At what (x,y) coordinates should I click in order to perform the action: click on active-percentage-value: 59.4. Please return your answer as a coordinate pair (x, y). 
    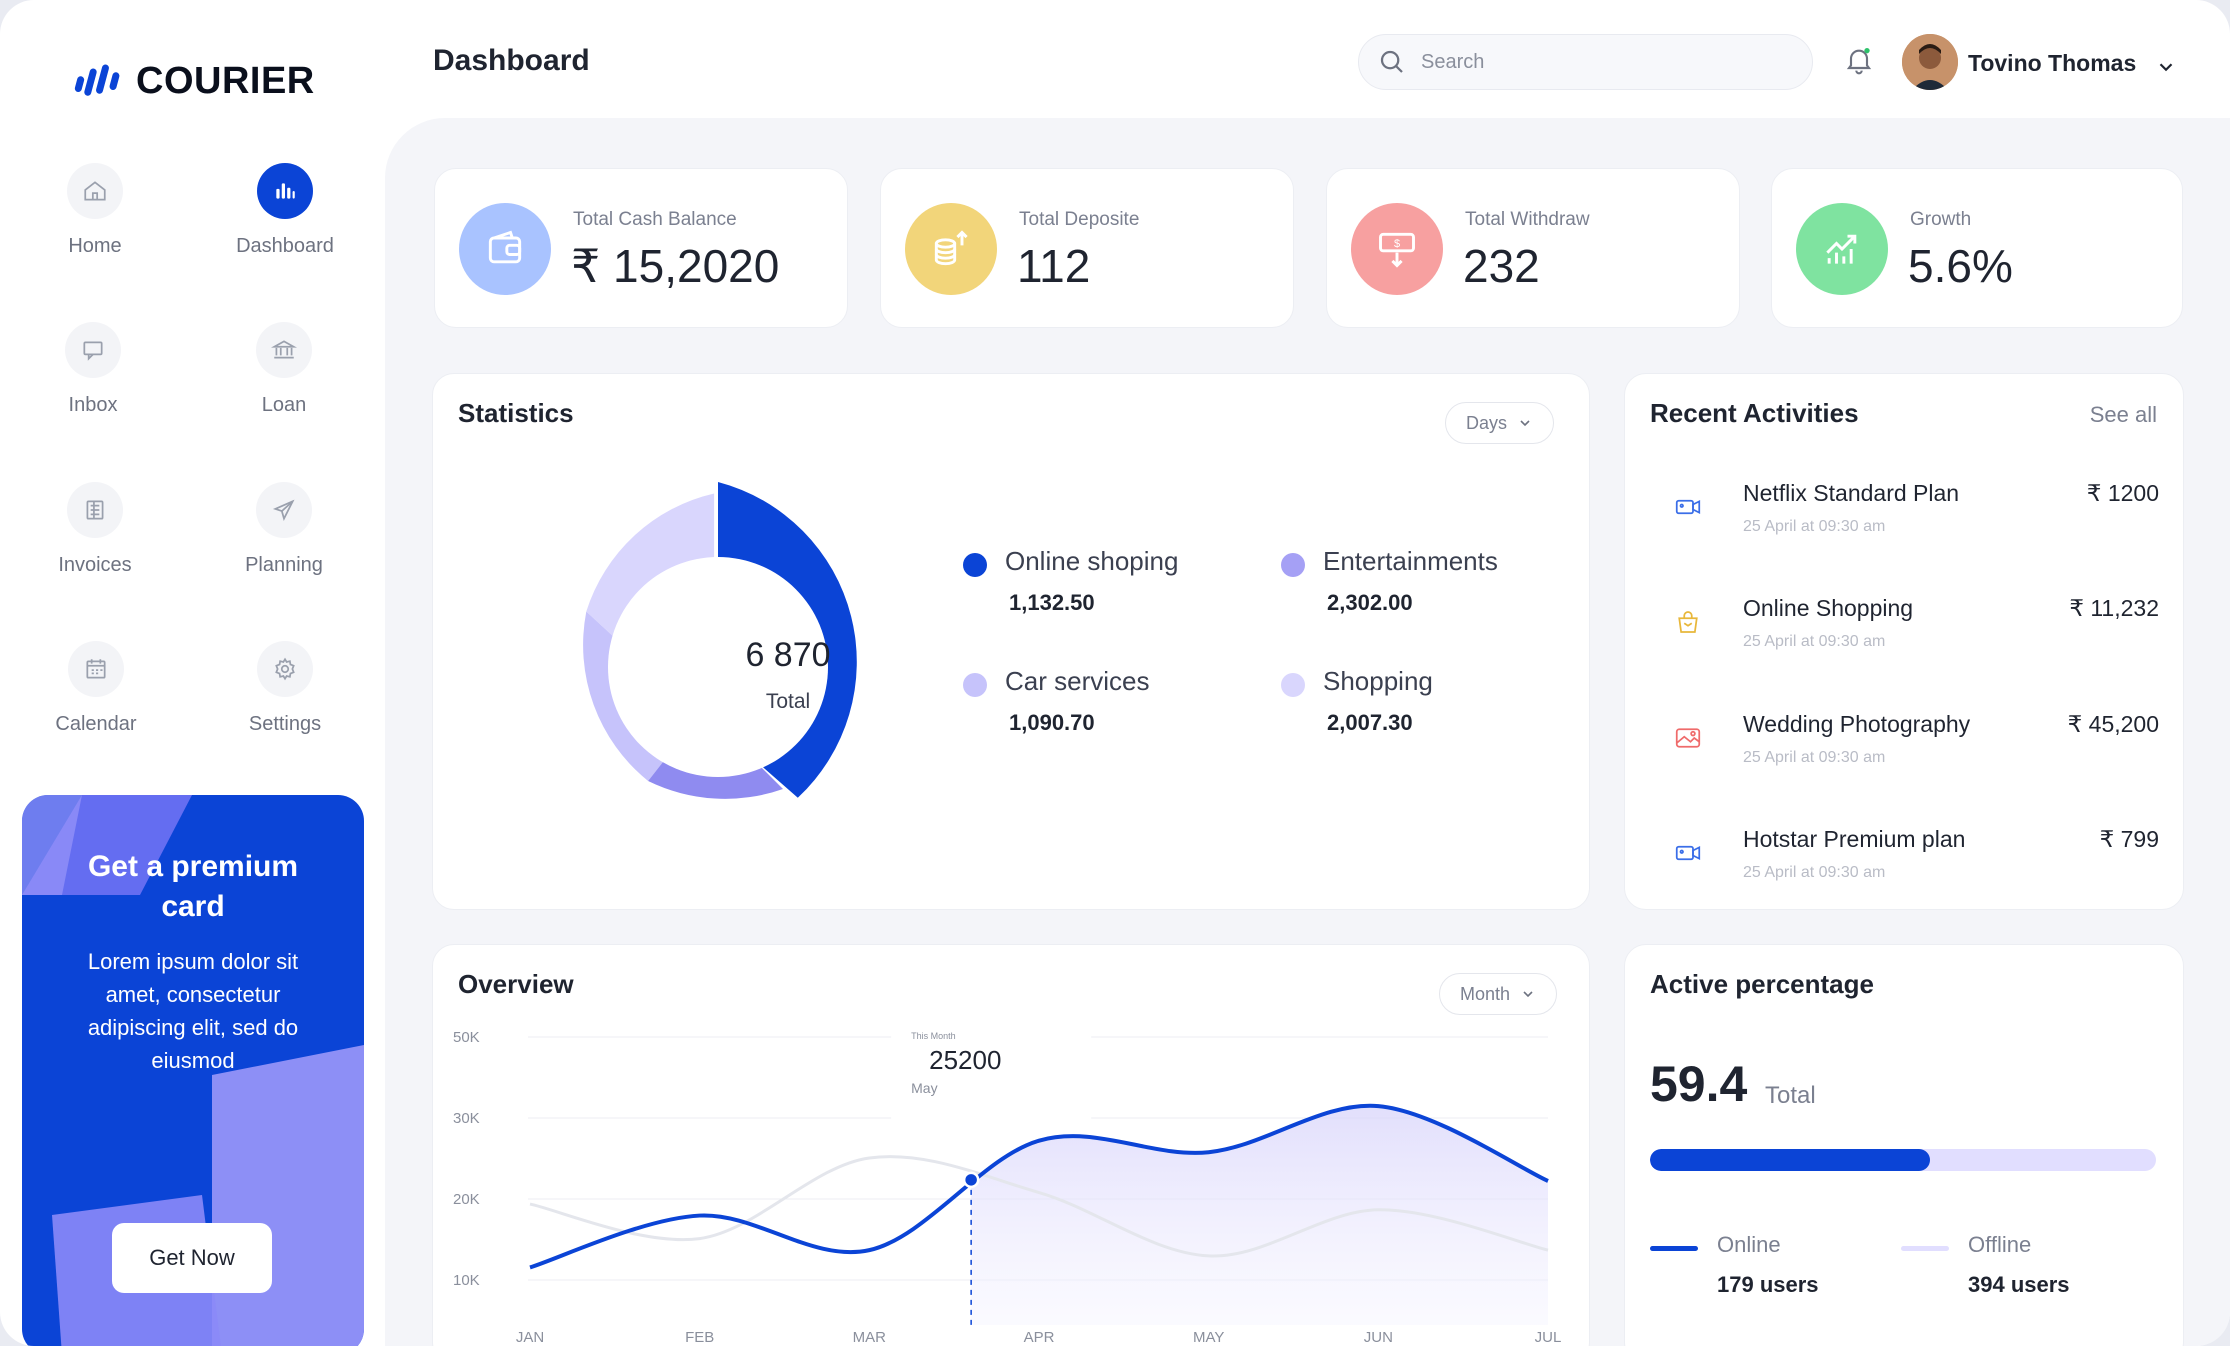
    Looking at the image, I should click on (1699, 1084).